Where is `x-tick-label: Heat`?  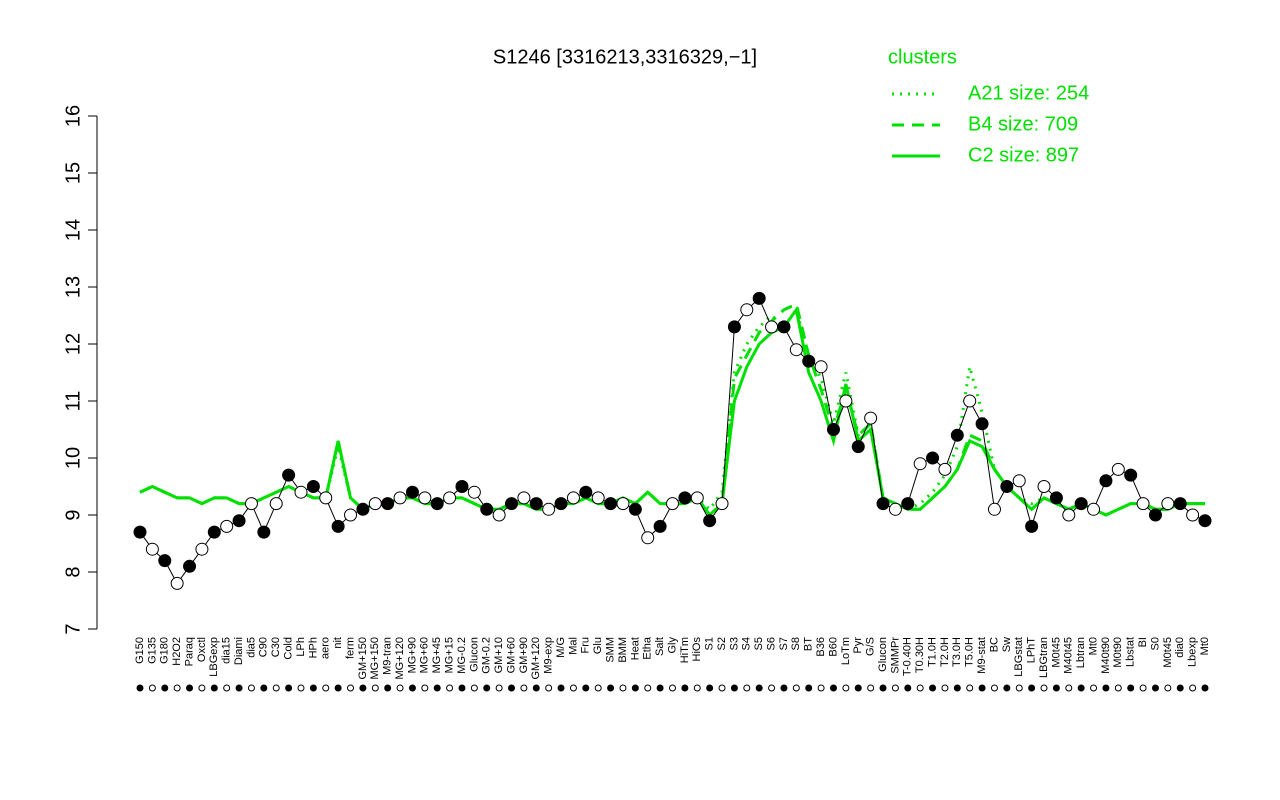
x-tick-label: Heat is located at coordinates (635, 648).